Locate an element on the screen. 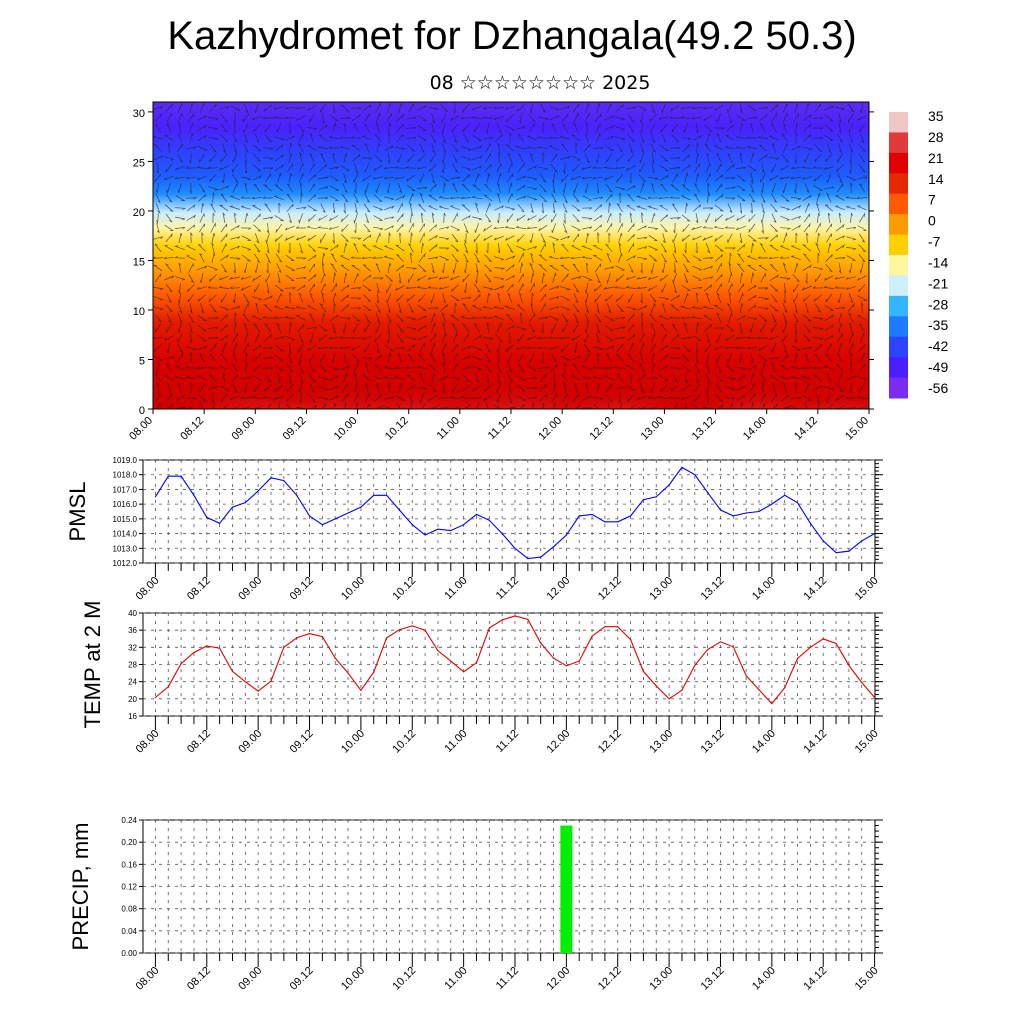 This screenshot has height=1024, width=1024. heatmap-xtick-label: 12.00 is located at coordinates (550, 429).